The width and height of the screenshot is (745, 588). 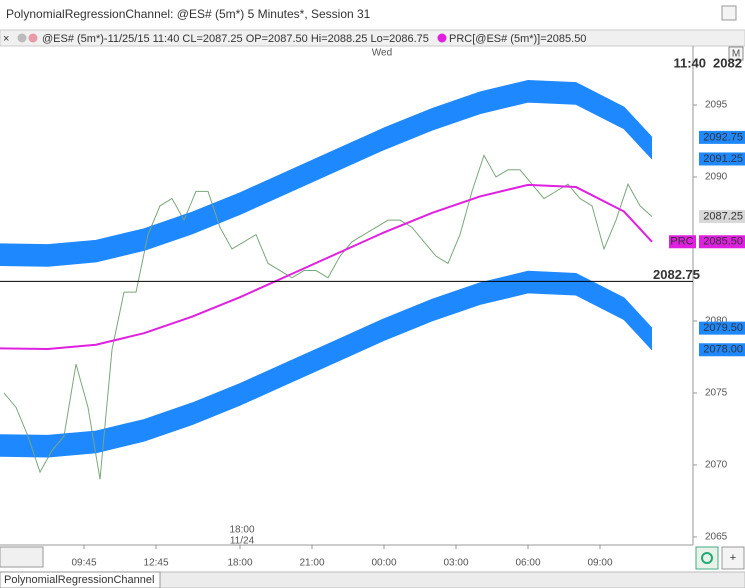 I want to click on prc-dot, so click(x=442, y=38).